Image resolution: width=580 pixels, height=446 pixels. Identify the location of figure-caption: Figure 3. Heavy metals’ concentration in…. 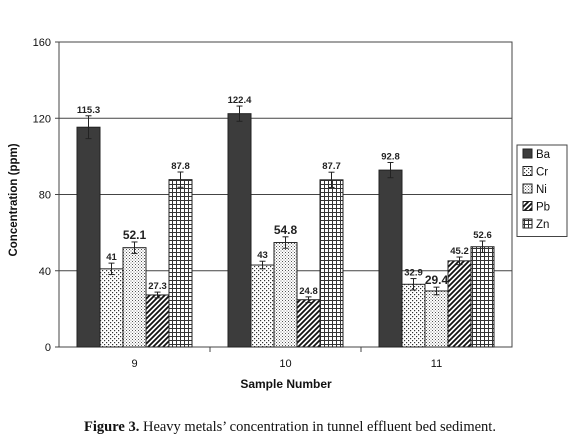
(290, 427).